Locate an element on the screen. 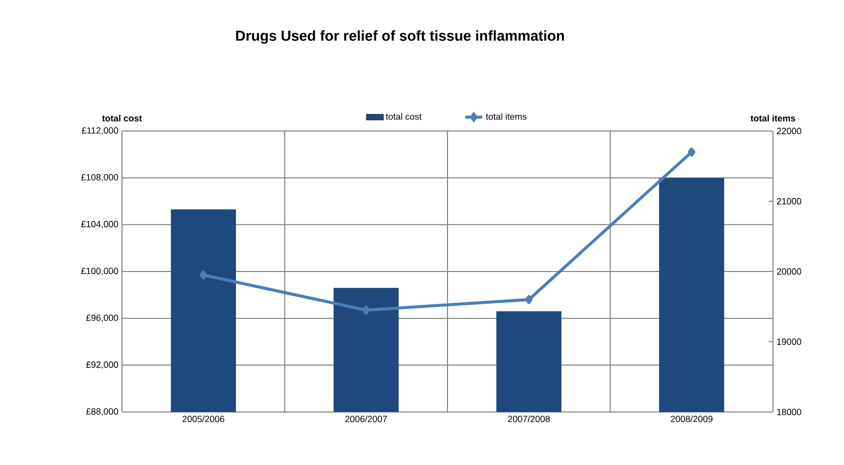 The image size is (844, 465). x-tick-label: 2008/2009 is located at coordinates (691, 419).